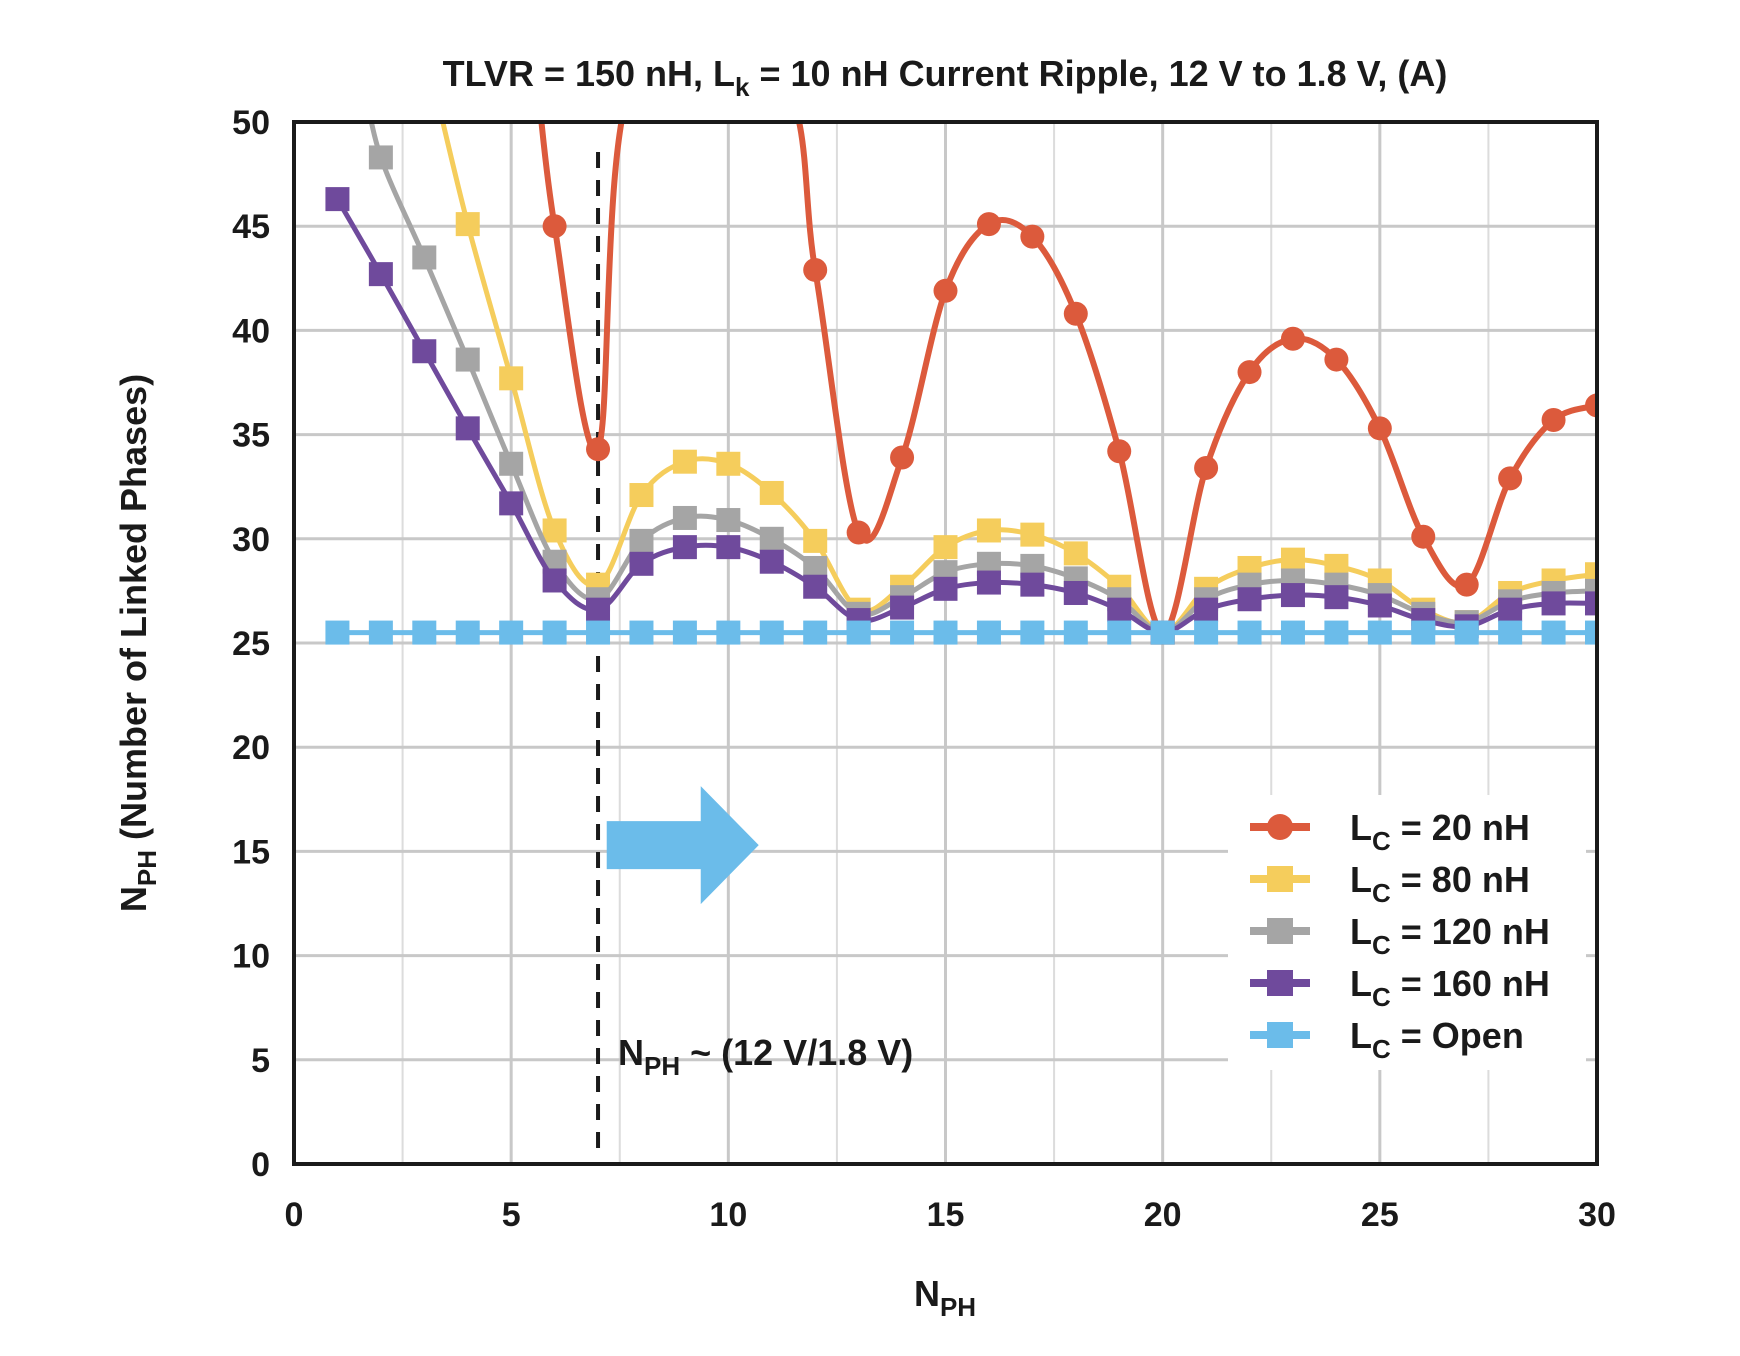 The width and height of the screenshot is (1740, 1356). I want to click on y-tick-label: 45, so click(251, 227).